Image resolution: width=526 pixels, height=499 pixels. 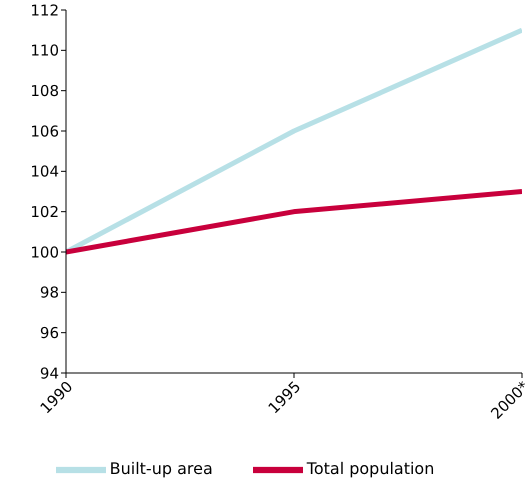 What do you see at coordinates (44, 10) in the screenshot?
I see `y-tick-label: 112` at bounding box center [44, 10].